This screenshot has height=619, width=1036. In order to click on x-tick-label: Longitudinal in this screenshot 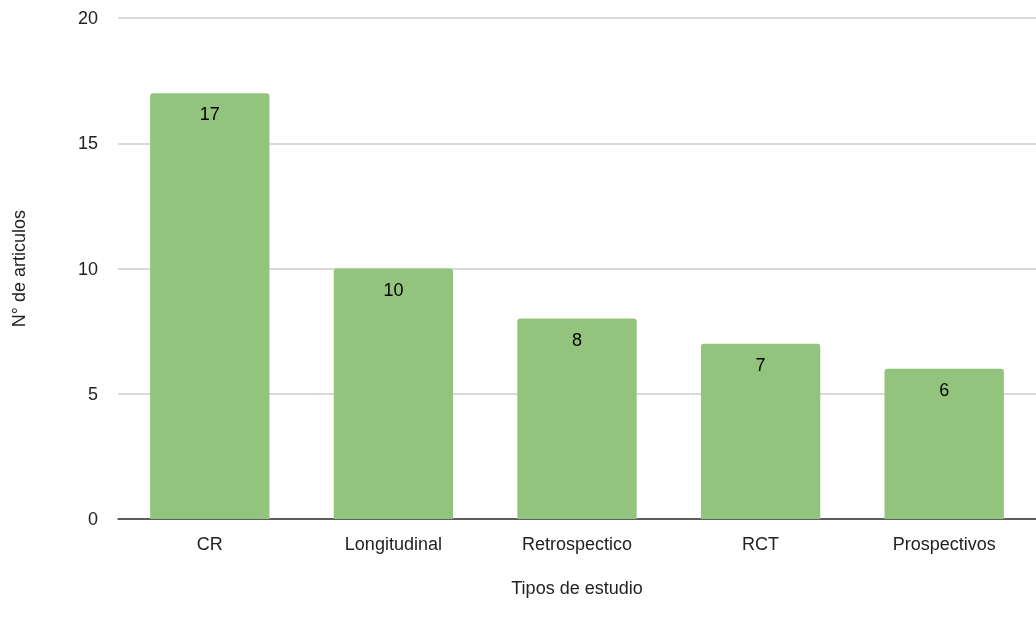, I will do `click(393, 544)`.